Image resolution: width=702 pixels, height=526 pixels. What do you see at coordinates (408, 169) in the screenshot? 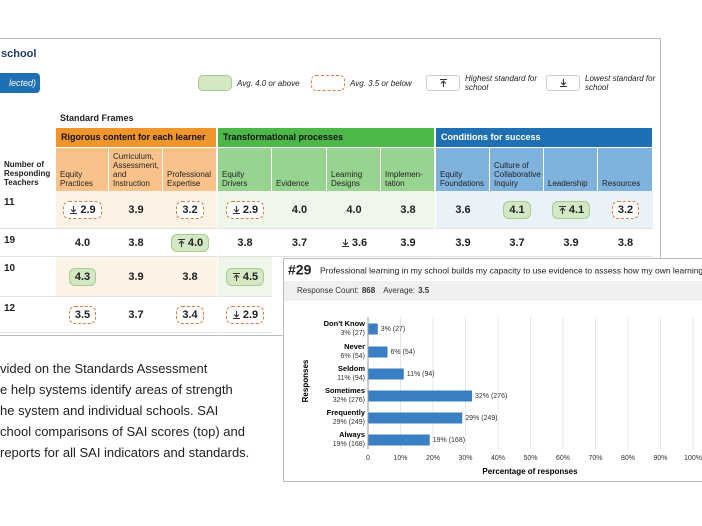
I see `column-header: Implemen-tation` at bounding box center [408, 169].